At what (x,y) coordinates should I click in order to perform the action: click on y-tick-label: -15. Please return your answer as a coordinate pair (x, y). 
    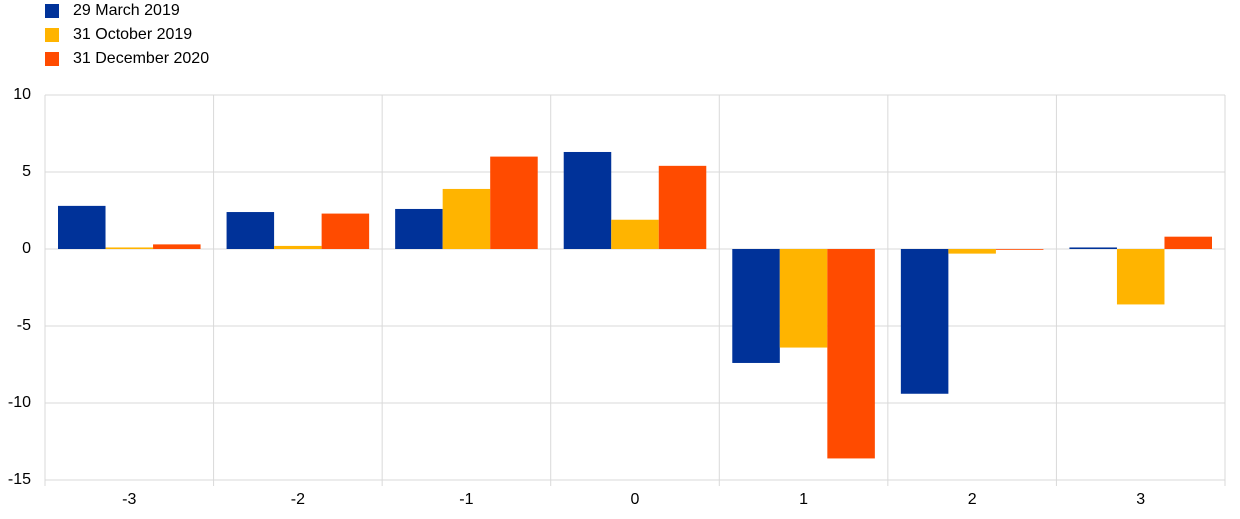
    Looking at the image, I should click on (19, 479).